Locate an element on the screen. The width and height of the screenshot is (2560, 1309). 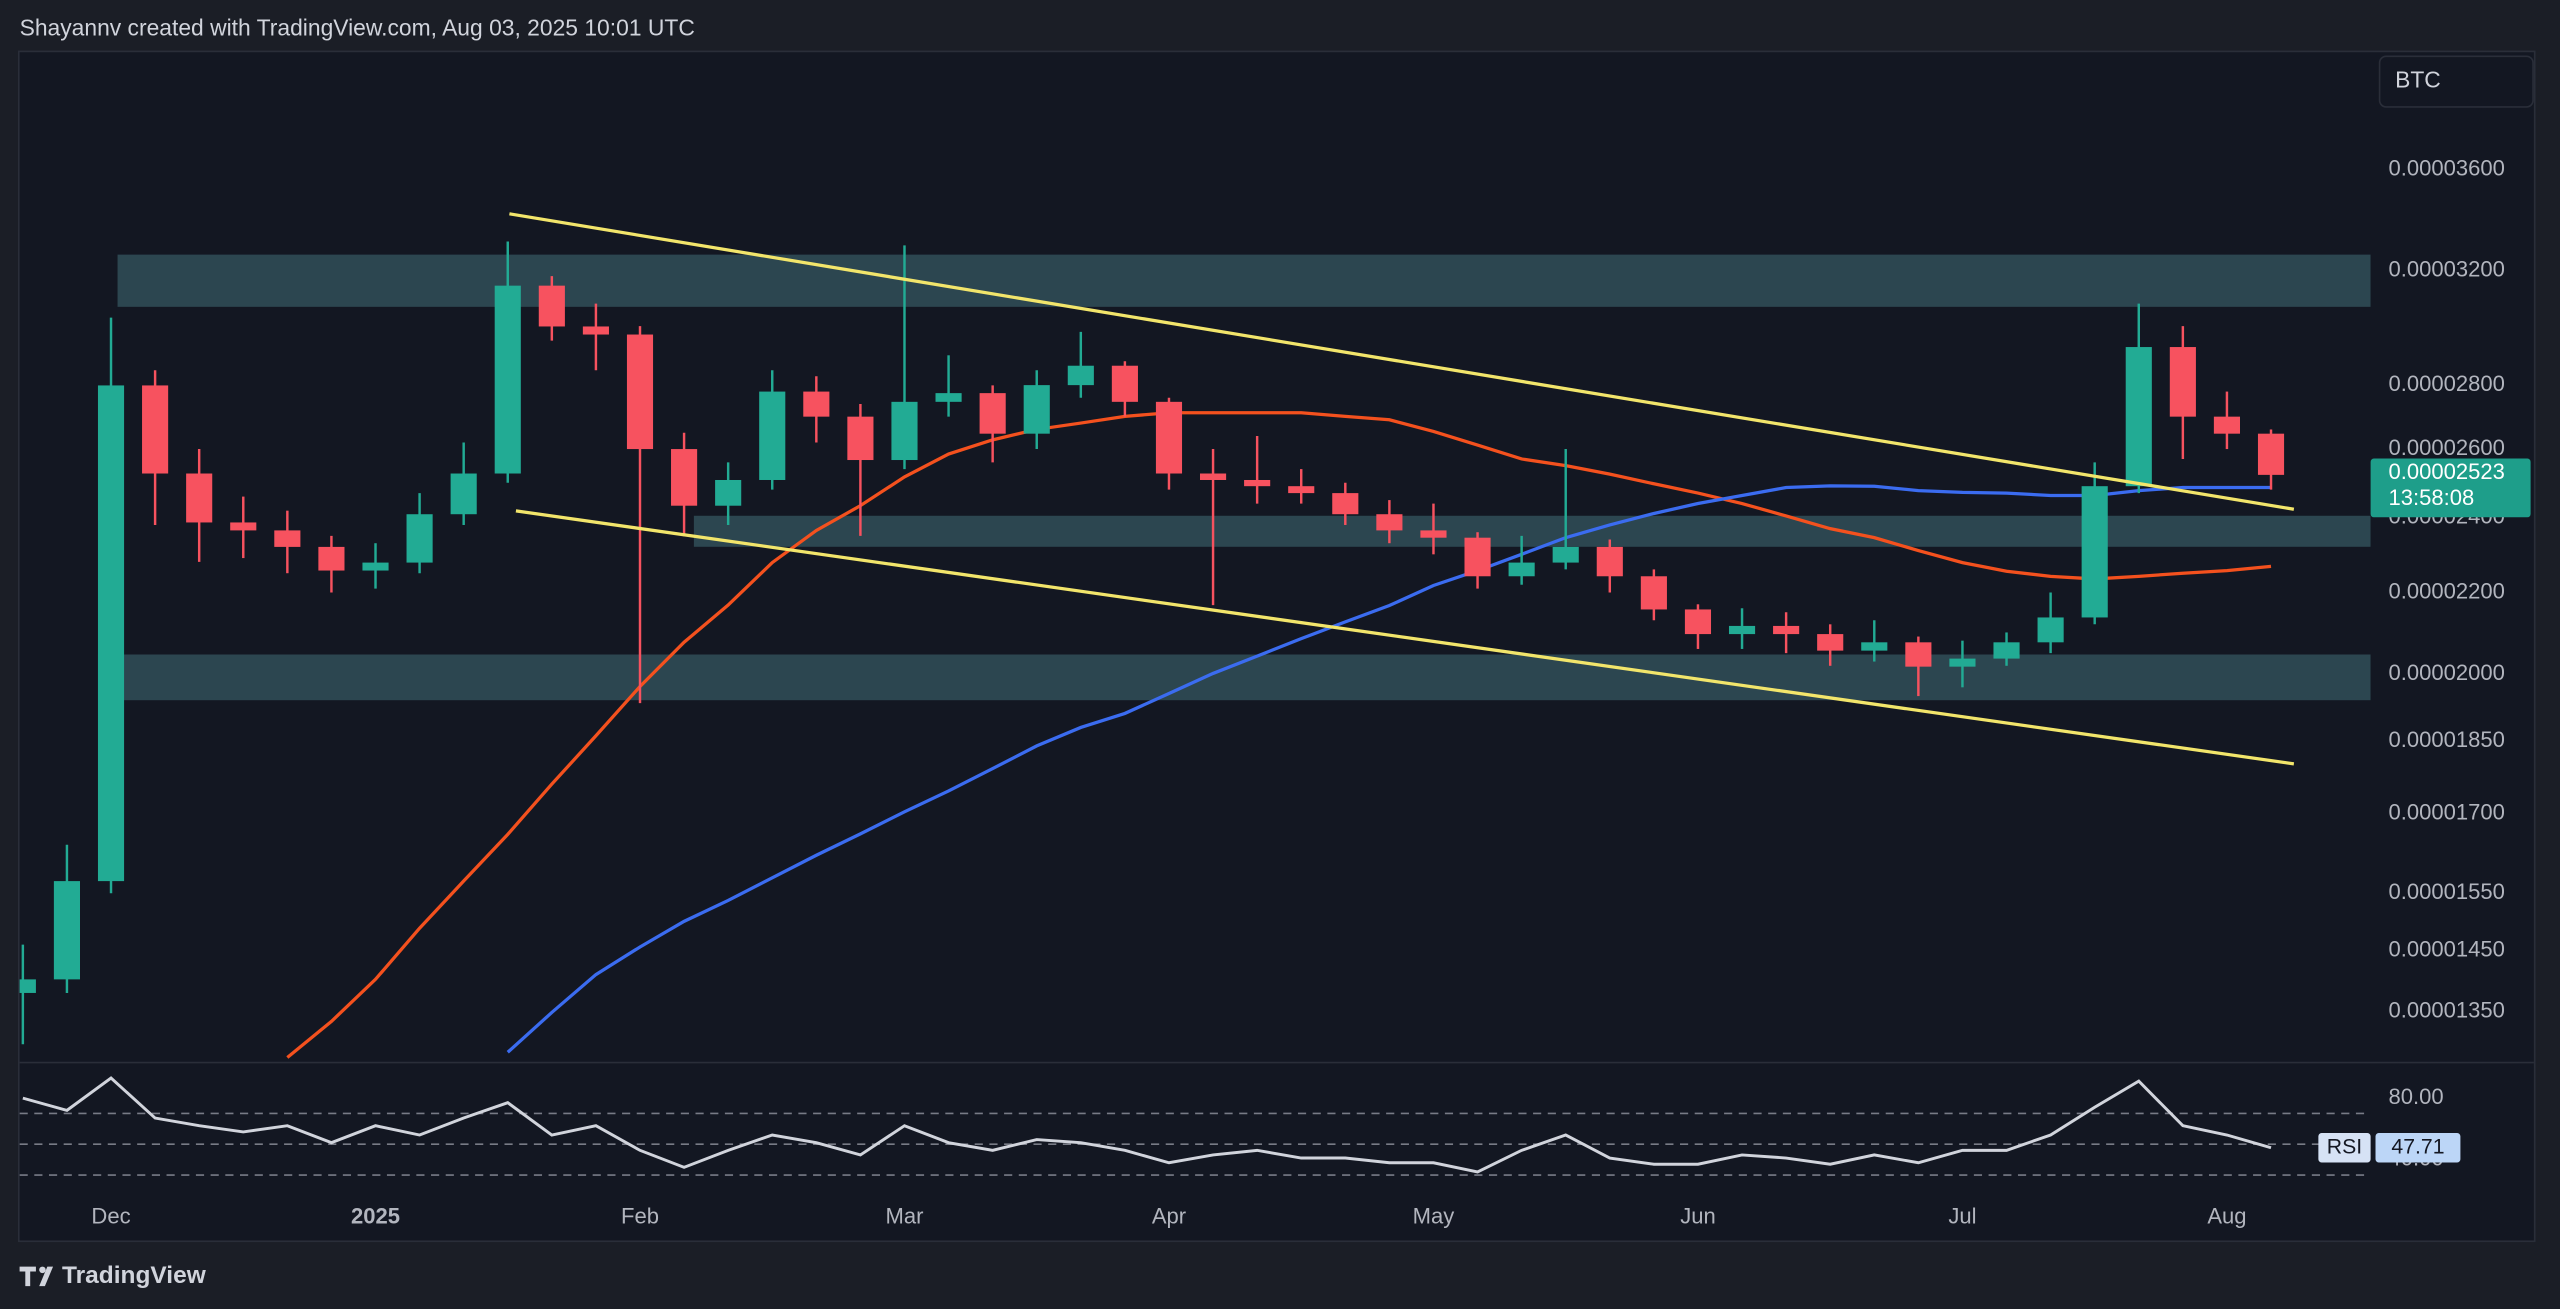
indicator-value: 47.71 is located at coordinates (2417, 1146).